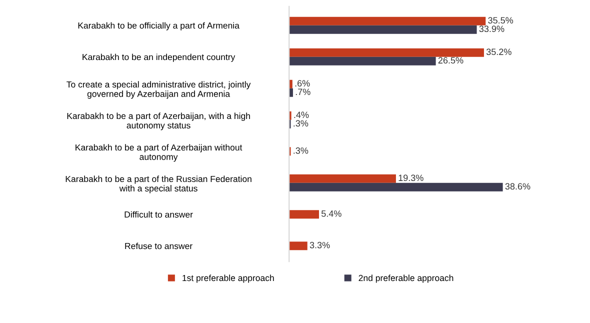 The width and height of the screenshot is (590, 323). Describe the element at coordinates (303, 92) in the screenshot. I see `data-label: .7%` at that location.